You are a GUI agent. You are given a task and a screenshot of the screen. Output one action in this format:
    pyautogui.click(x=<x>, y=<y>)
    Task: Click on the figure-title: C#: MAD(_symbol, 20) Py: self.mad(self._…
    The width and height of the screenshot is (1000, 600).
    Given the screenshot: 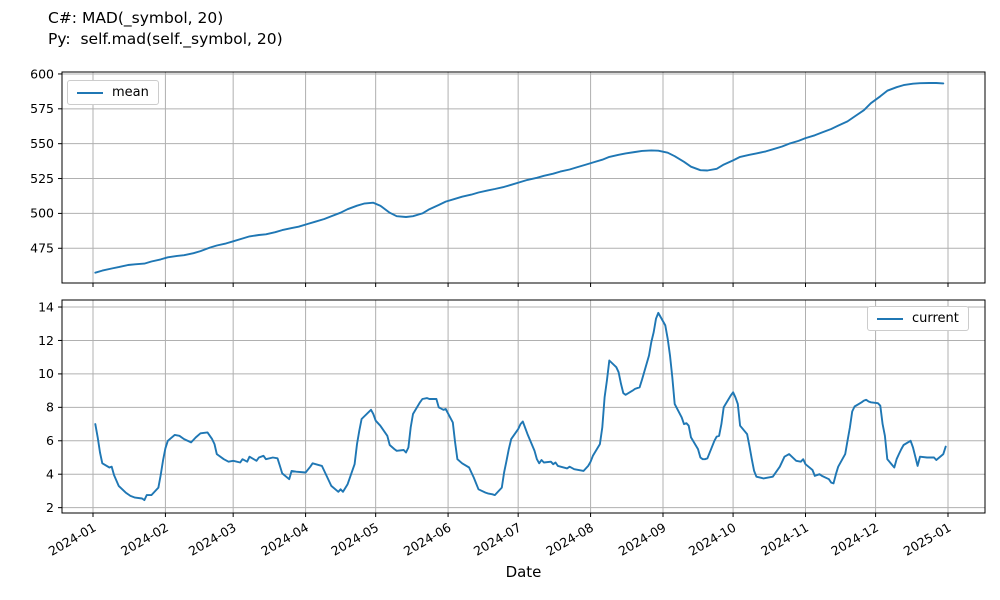 What is the action you would take?
    pyautogui.click(x=165, y=29)
    